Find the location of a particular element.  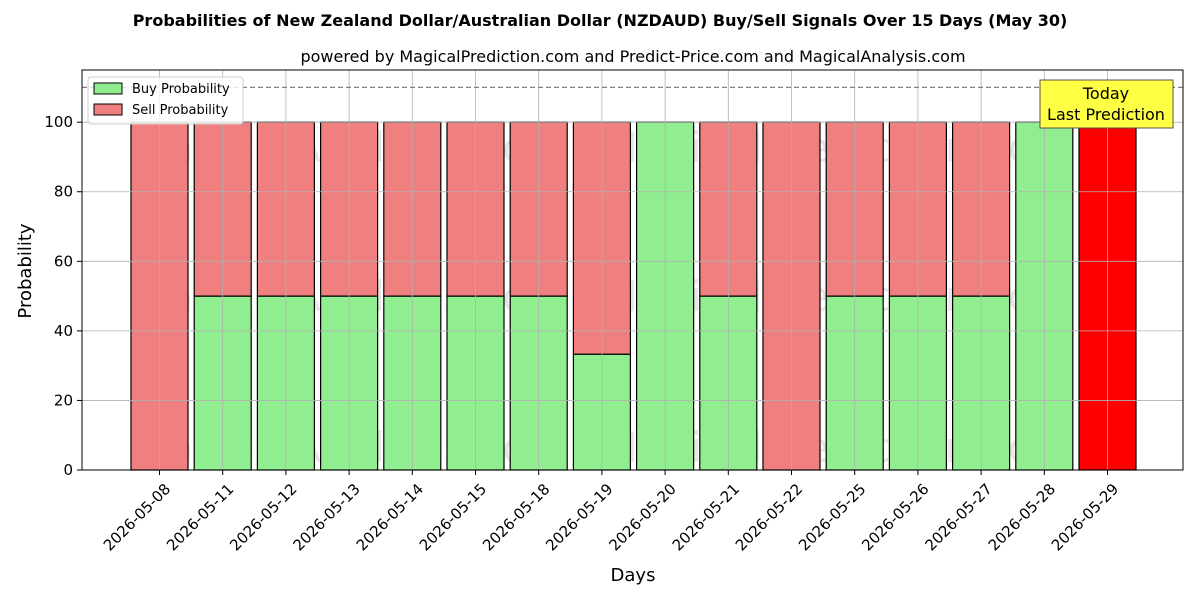

legend-label: Sell Probability is located at coordinates (180, 110).